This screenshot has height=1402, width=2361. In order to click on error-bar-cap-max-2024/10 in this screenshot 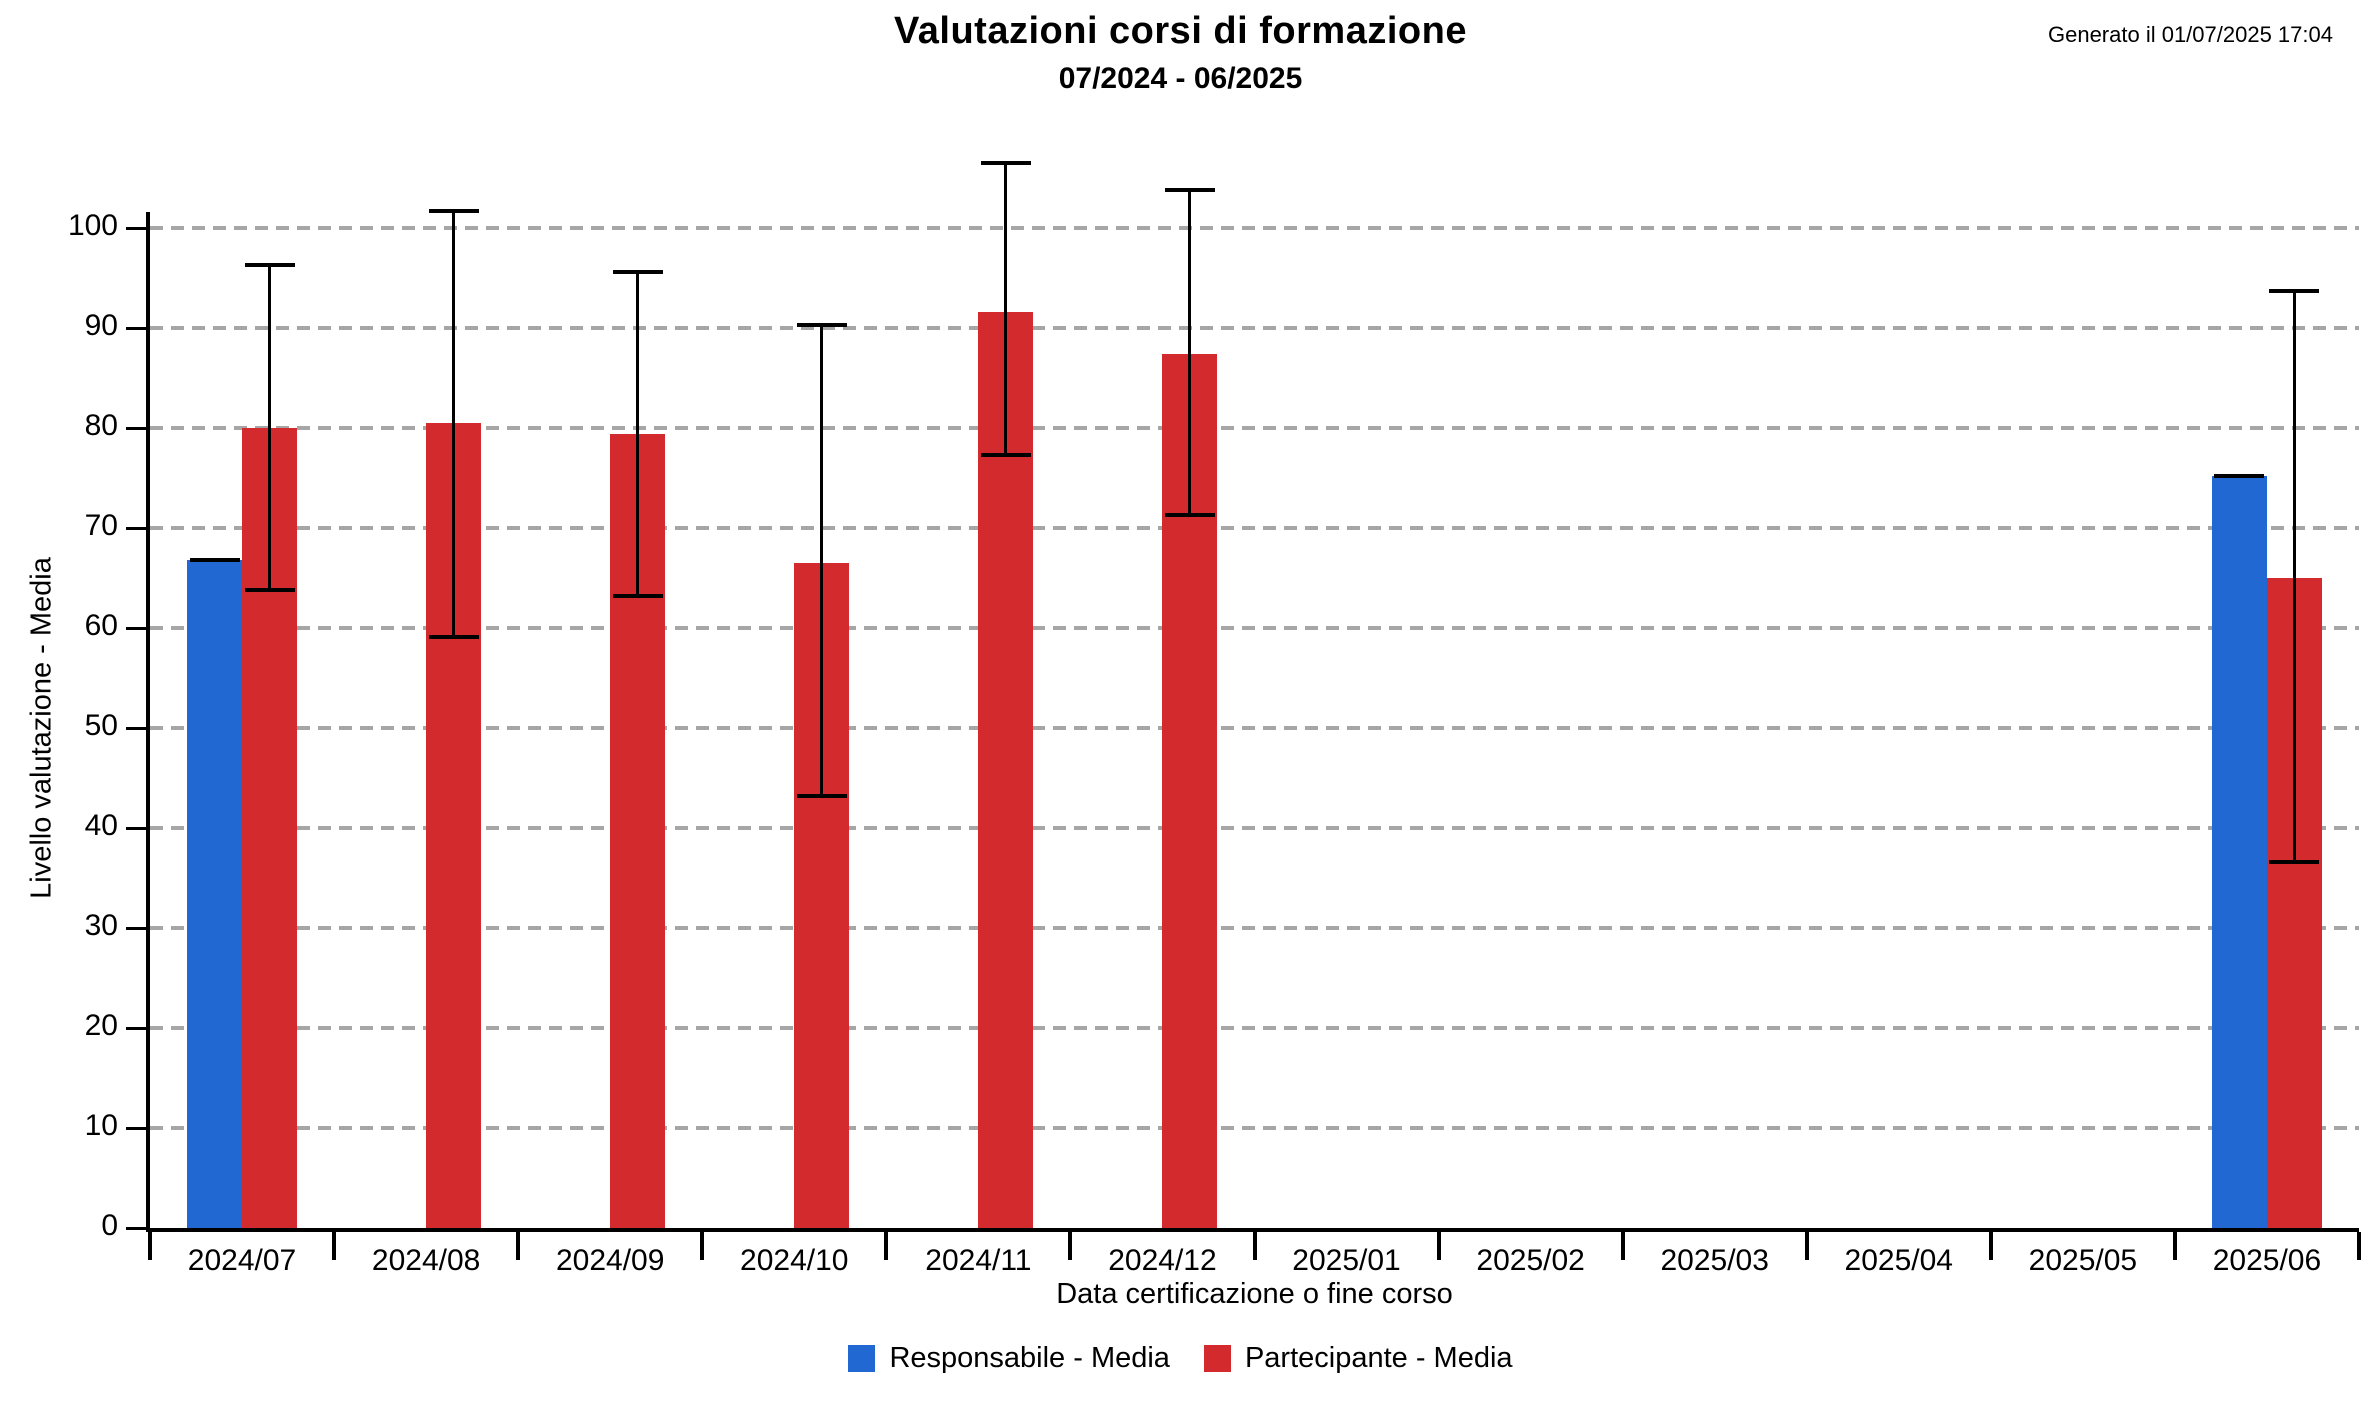, I will do `click(821, 325)`.